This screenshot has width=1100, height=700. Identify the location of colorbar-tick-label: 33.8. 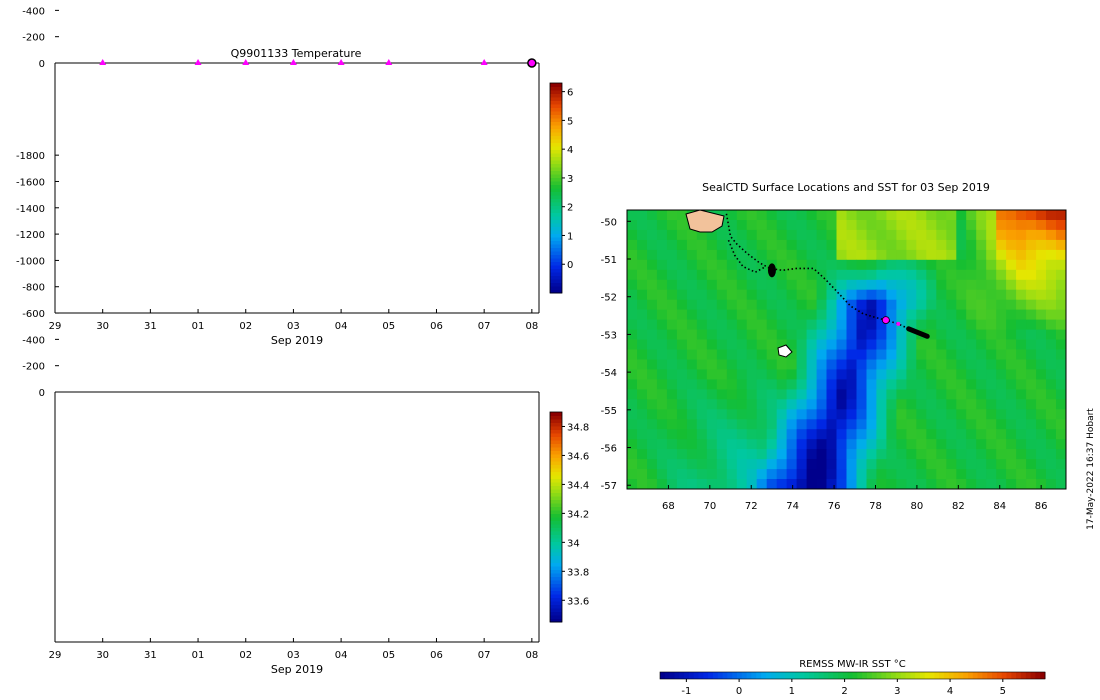
(578, 572).